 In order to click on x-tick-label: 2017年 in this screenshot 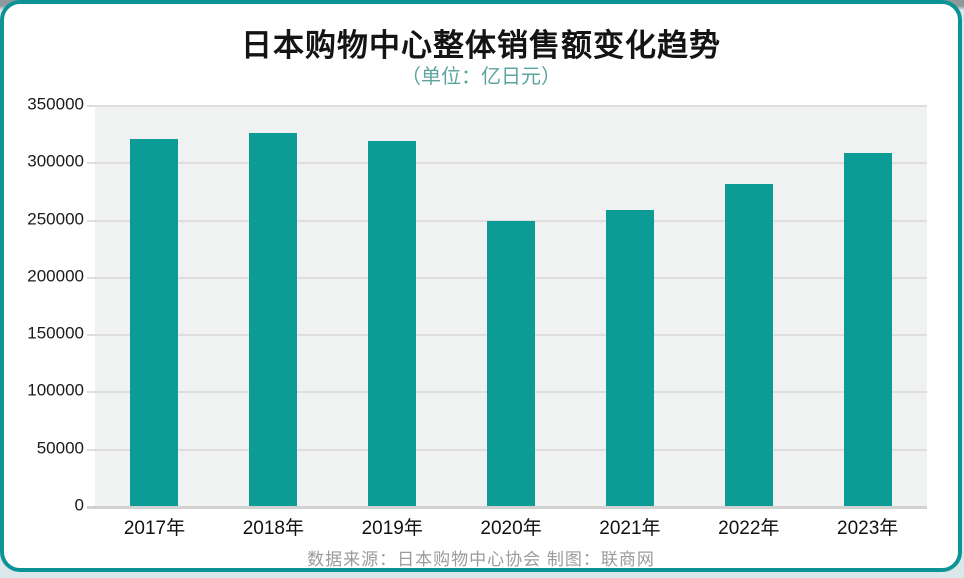, I will do `click(154, 528)`.